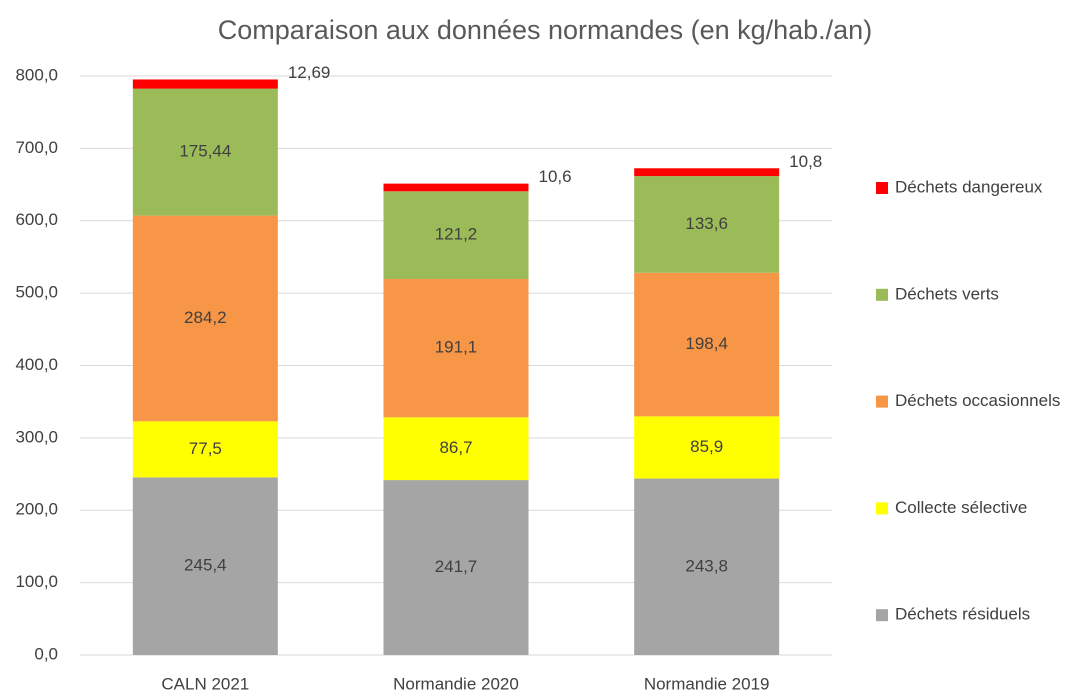 This screenshot has height=692, width=1084. I want to click on y-tick-label: 500,0, so click(36, 292).